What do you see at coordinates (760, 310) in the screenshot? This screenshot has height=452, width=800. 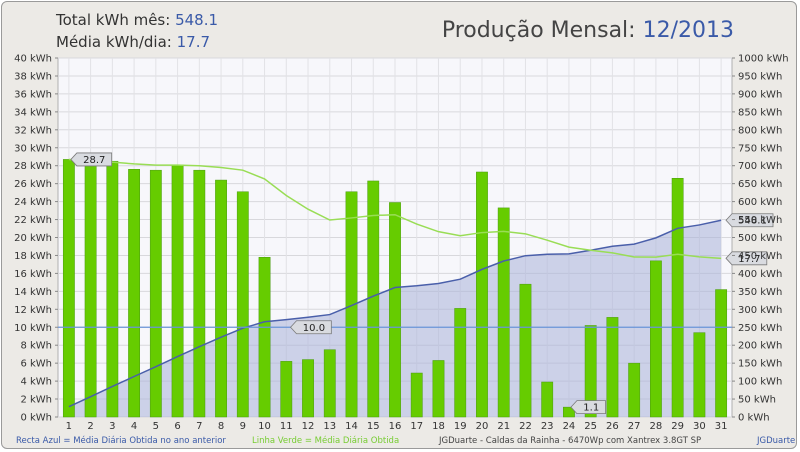 I see `right-tick-label: 300 kWh` at bounding box center [760, 310].